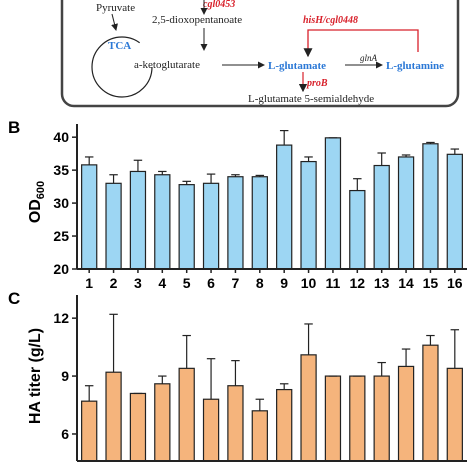 The width and height of the screenshot is (474, 474). What do you see at coordinates (406, 283) in the screenshot?
I see `x-tick-label-b: 14` at bounding box center [406, 283].